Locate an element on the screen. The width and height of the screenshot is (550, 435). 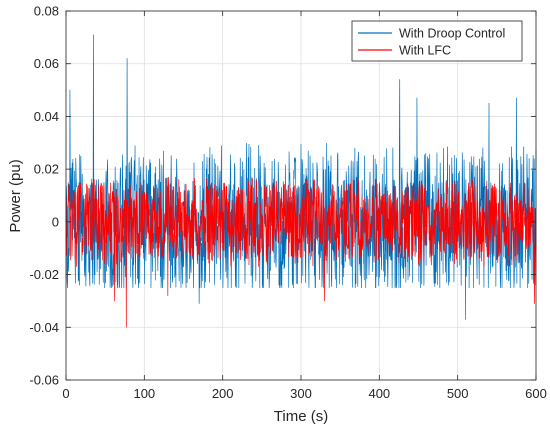
x-tick-label: 600 is located at coordinates (536, 393).